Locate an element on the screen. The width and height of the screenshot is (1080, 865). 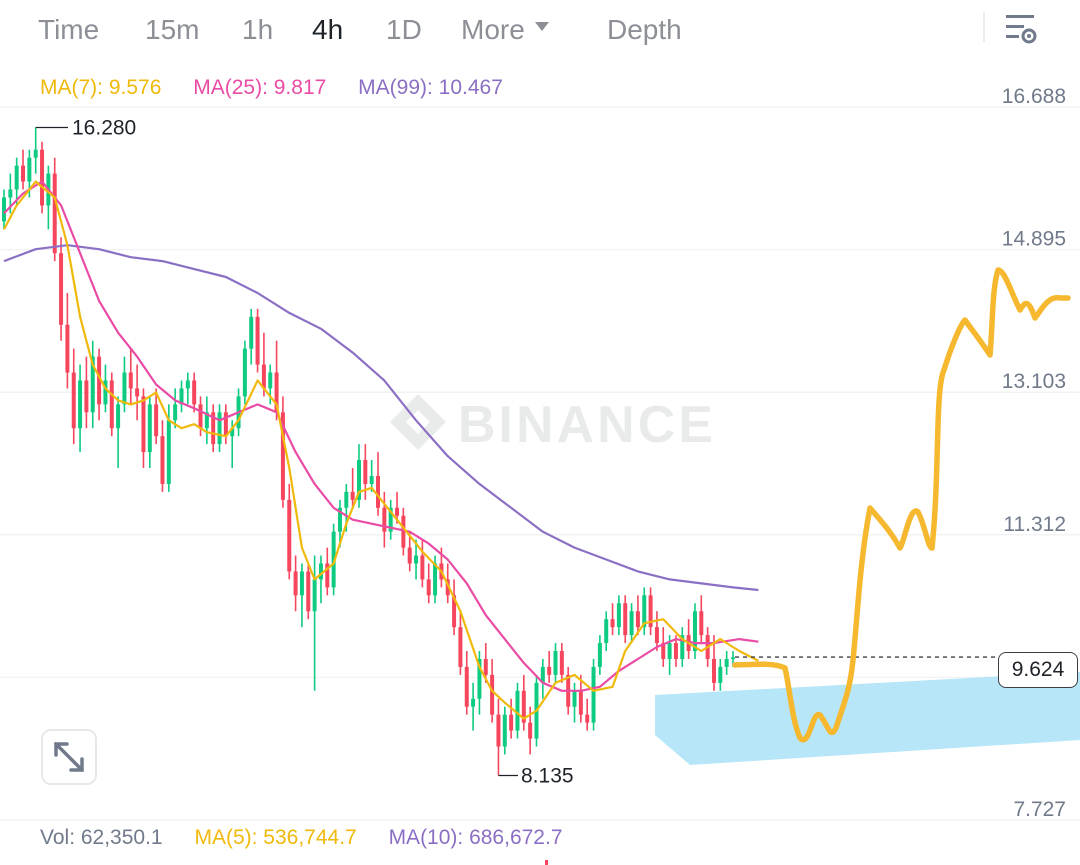
tab-more: More is located at coordinates (505, 30).